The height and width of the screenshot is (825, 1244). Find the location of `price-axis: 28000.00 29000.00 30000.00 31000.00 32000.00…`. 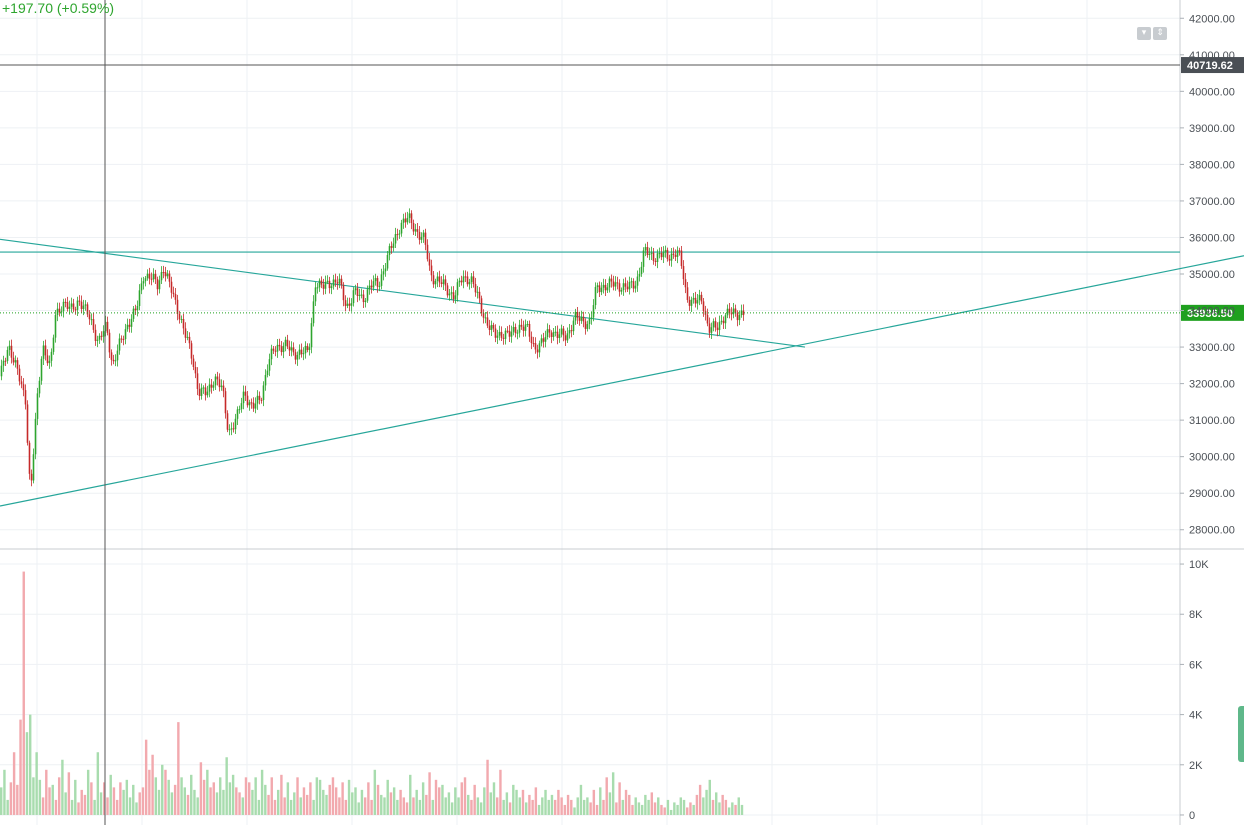

price-axis: 28000.00 29000.00 30000.00 31000.00 32000.00… is located at coordinates (1207, 275).